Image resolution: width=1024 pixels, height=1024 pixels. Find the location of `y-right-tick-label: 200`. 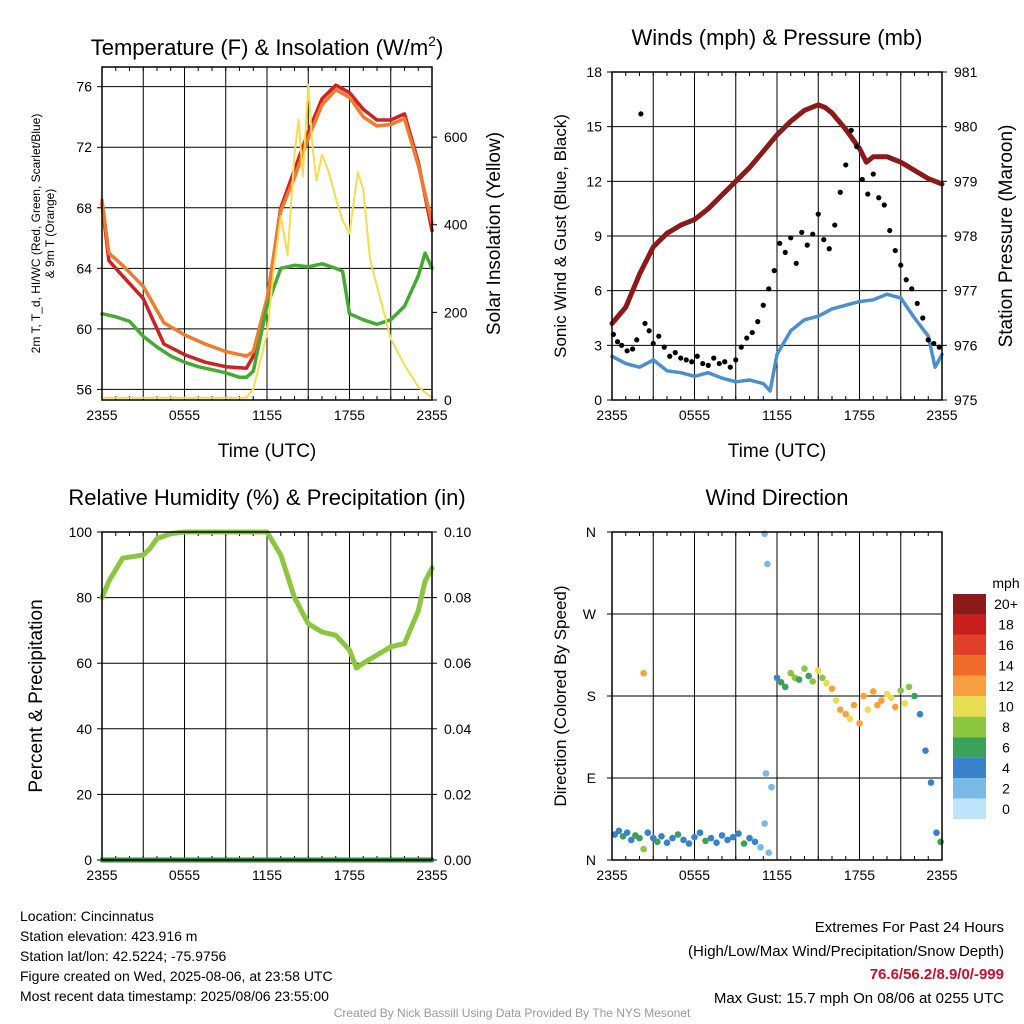

y-right-tick-label: 200 is located at coordinates (456, 312).